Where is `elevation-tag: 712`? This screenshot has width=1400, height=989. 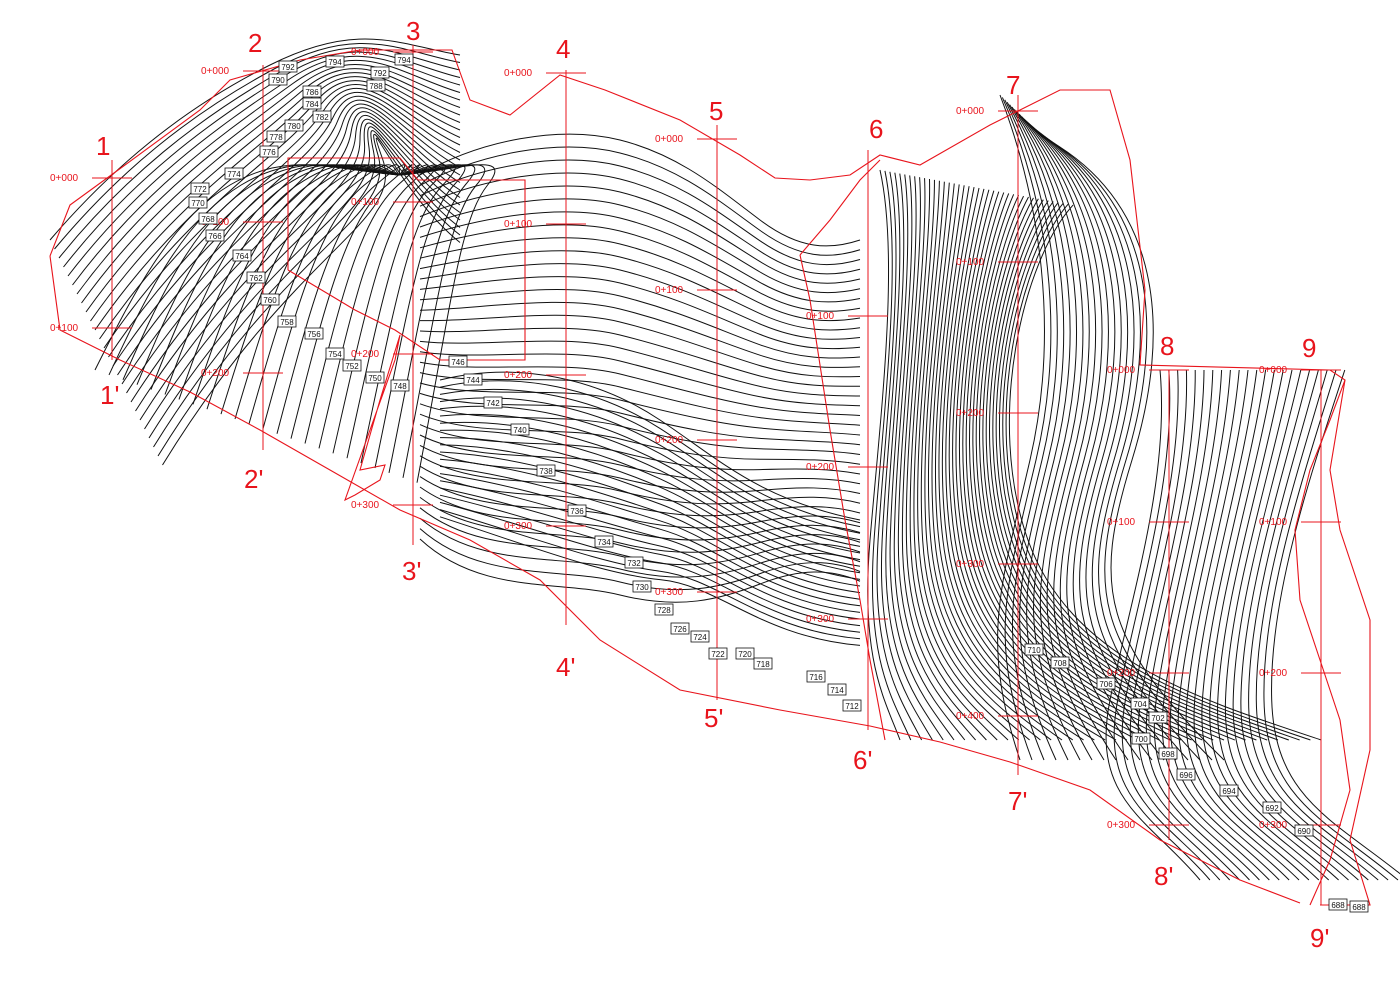
elevation-tag: 712 is located at coordinates (852, 705).